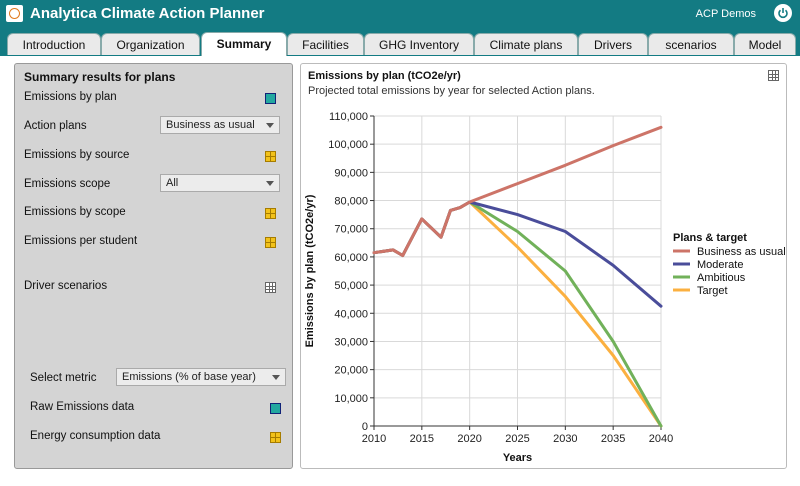 This screenshot has width=800, height=486. Describe the element at coordinates (419, 44) in the screenshot. I see `tab-ghg-inventory: GHG Inventory` at that location.